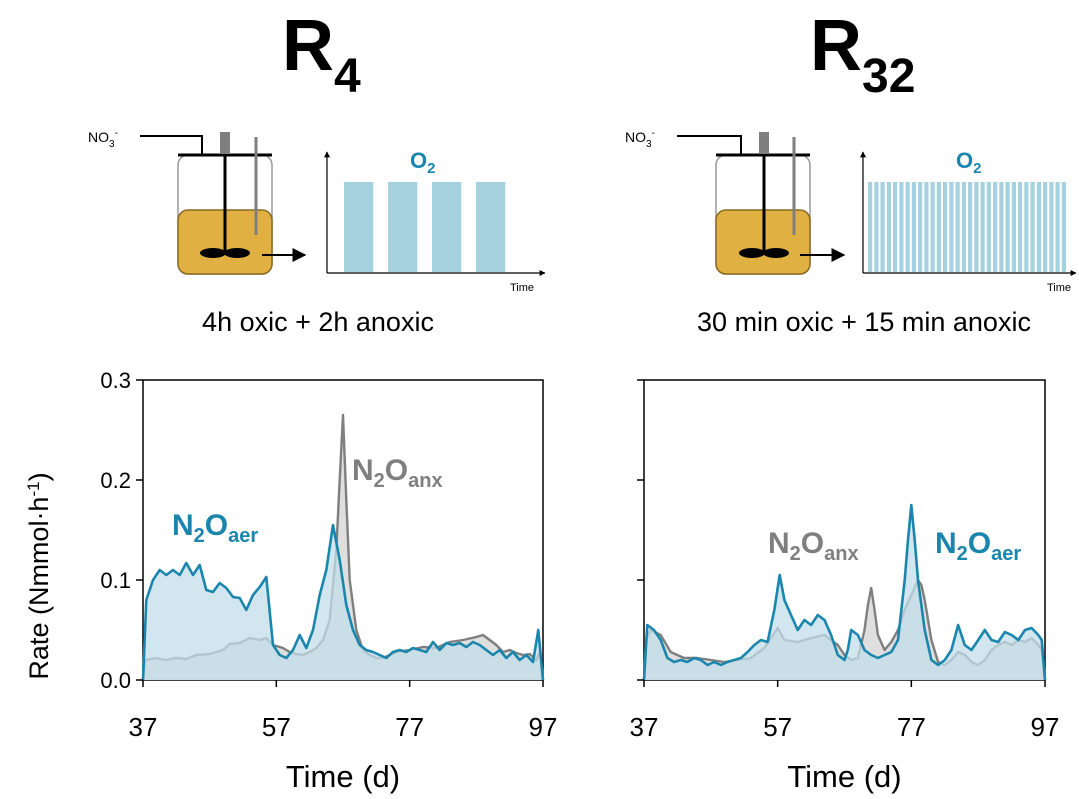  Describe the element at coordinates (215, 528) in the screenshot. I see `series-label-aer: N2Oaer` at that location.